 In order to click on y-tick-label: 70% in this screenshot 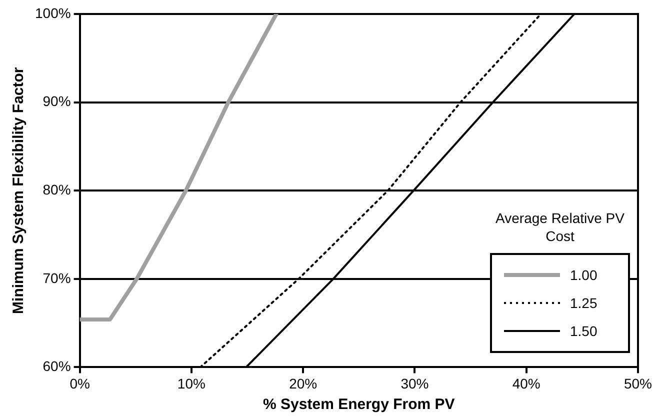, I will do `click(56, 278)`.